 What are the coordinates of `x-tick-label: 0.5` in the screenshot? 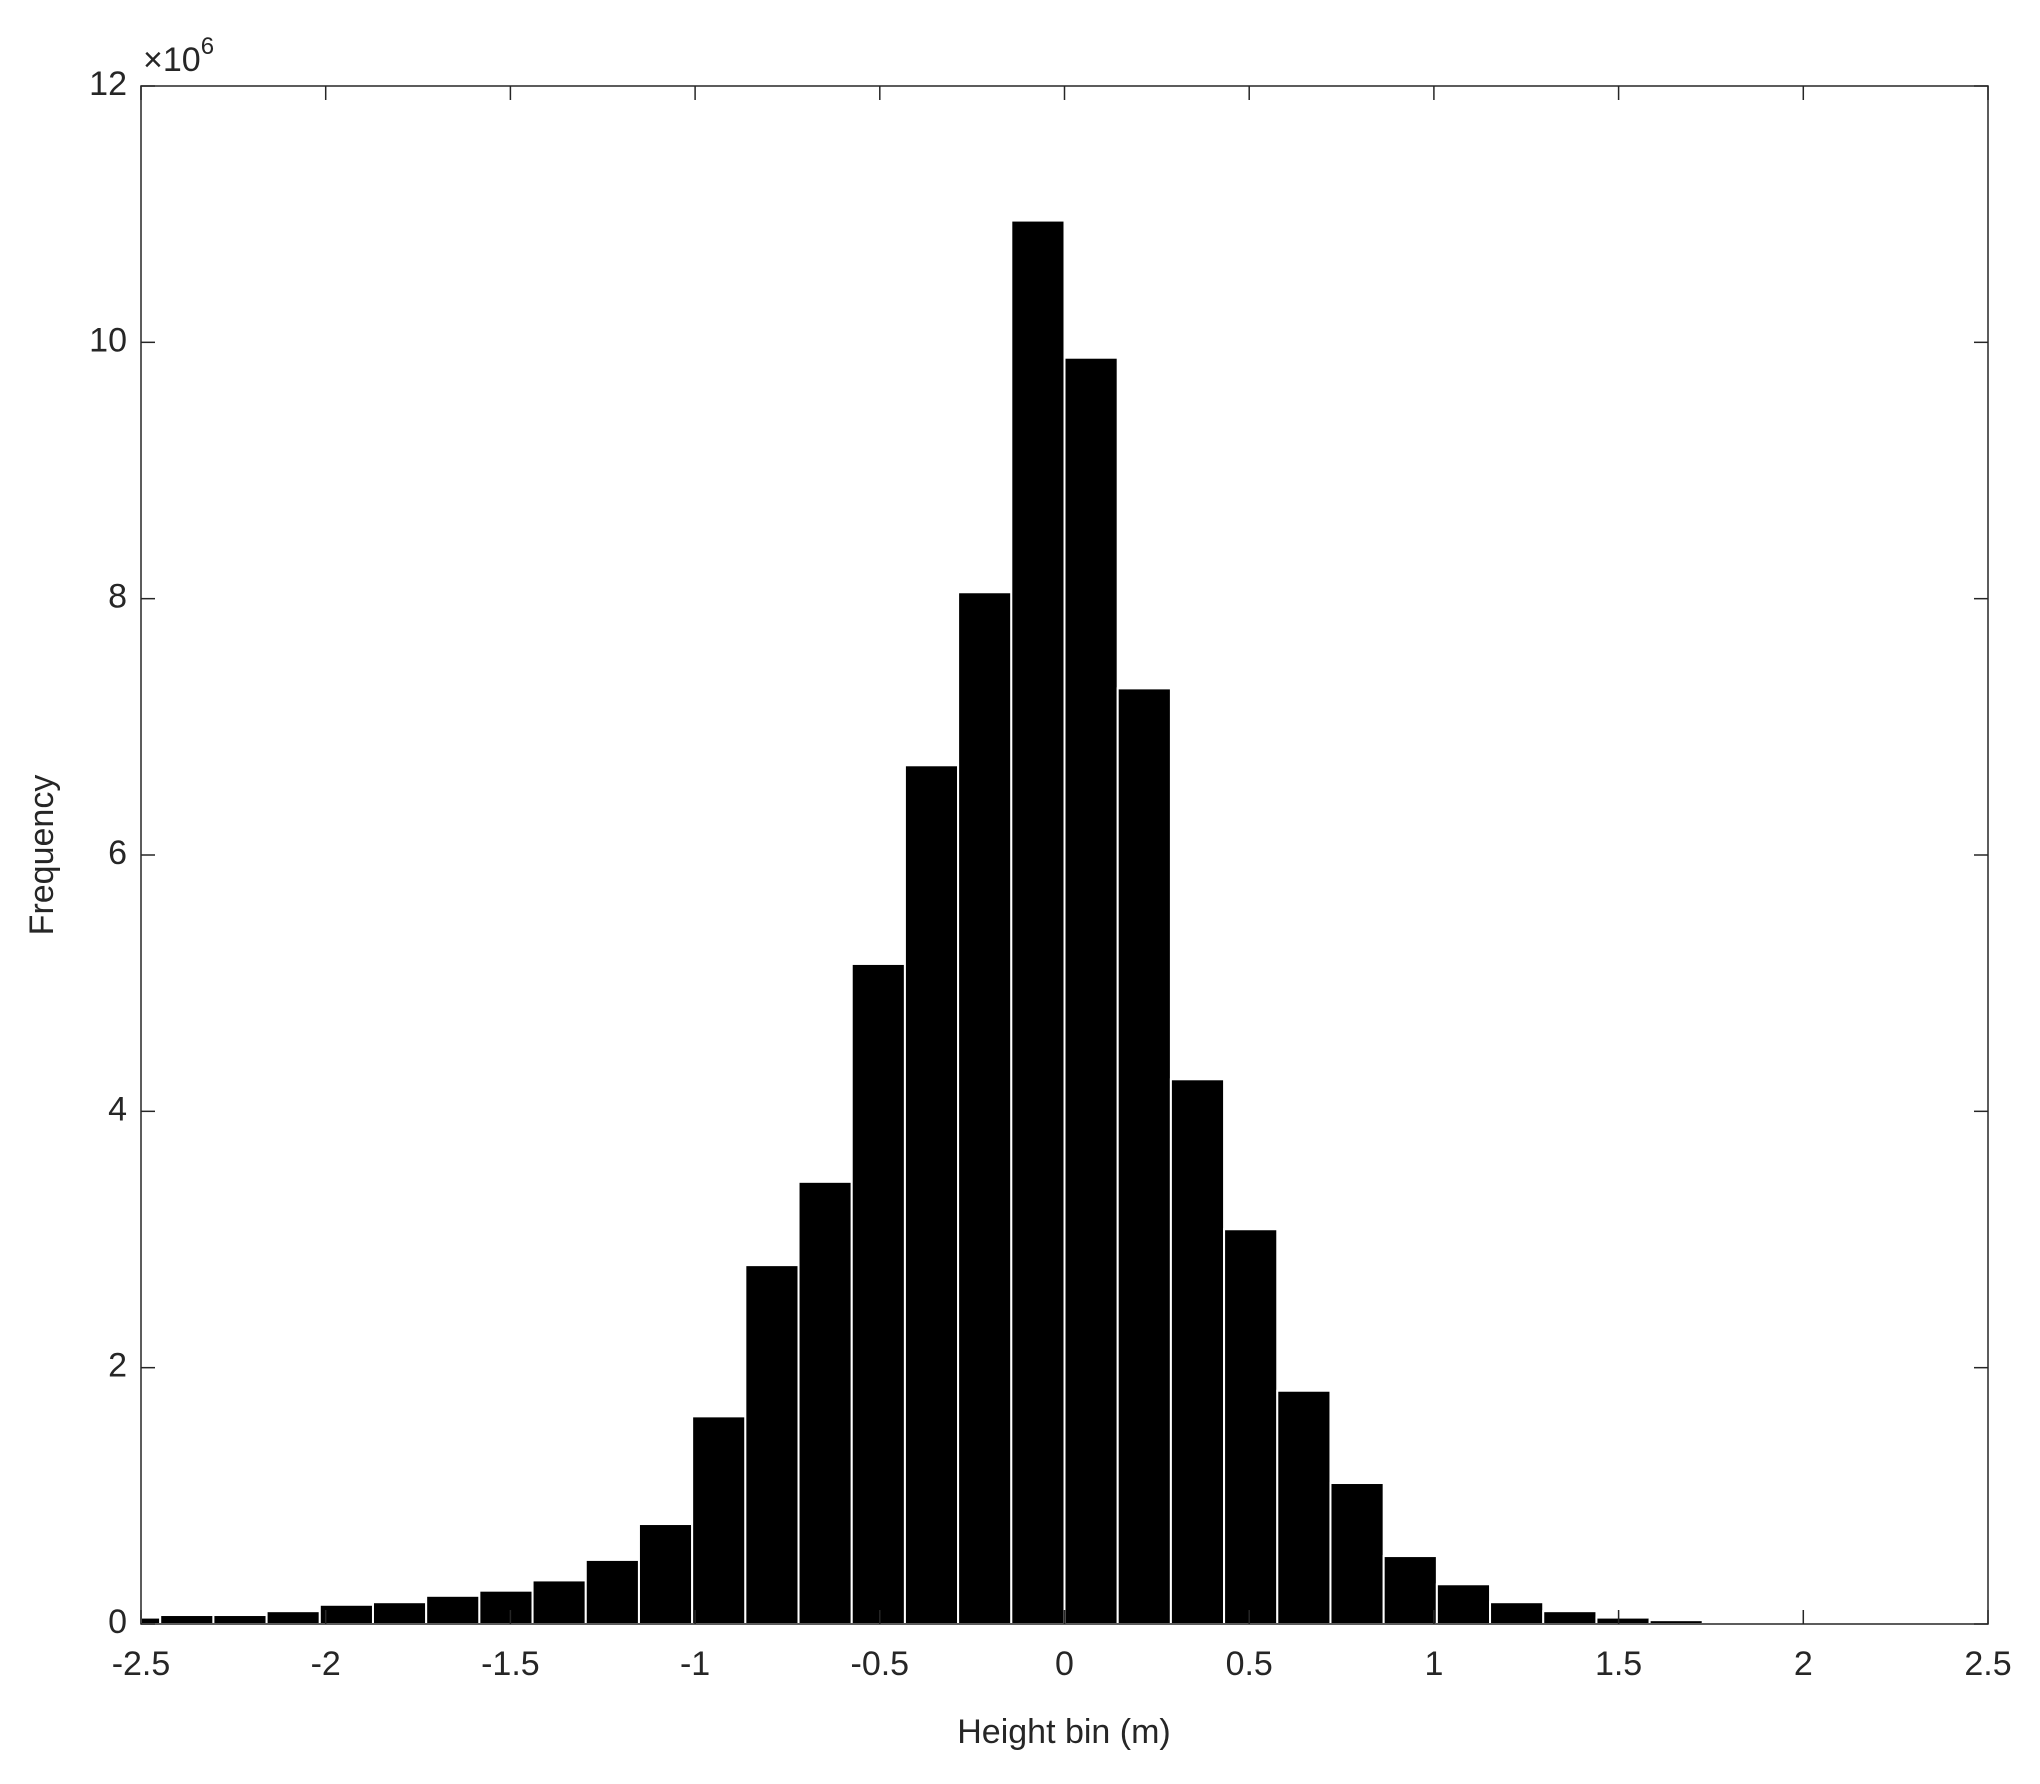 It's located at (1249, 1664).